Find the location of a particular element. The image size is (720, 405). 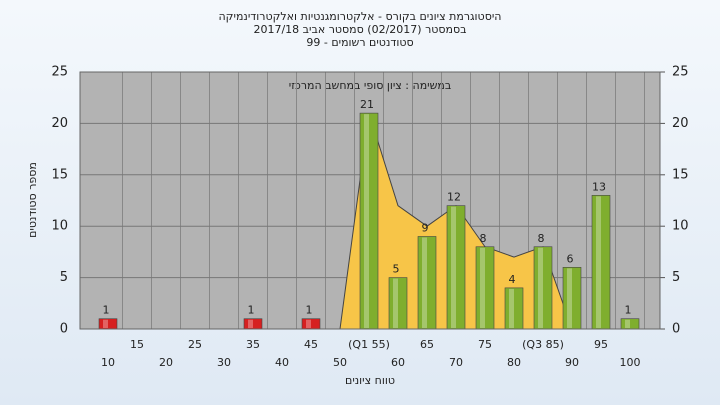

x-tick-label: 75 is located at coordinates (485, 344).